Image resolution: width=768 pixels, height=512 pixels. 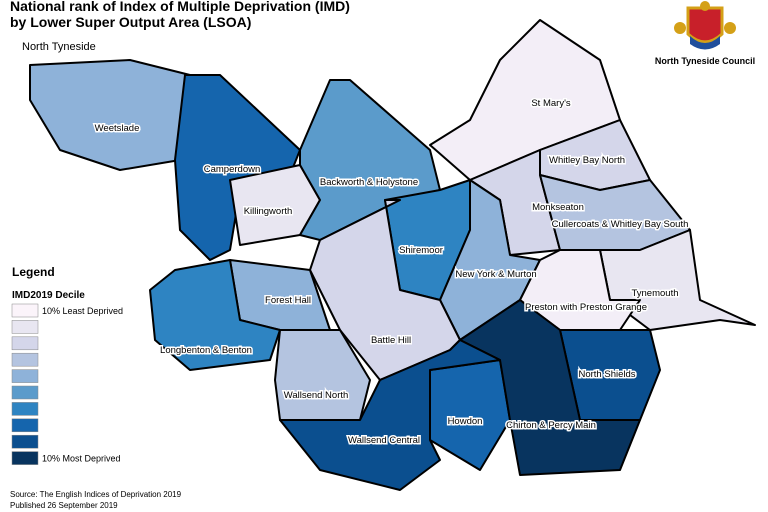 I want to click on ward-label: Forest Hall, so click(x=288, y=300).